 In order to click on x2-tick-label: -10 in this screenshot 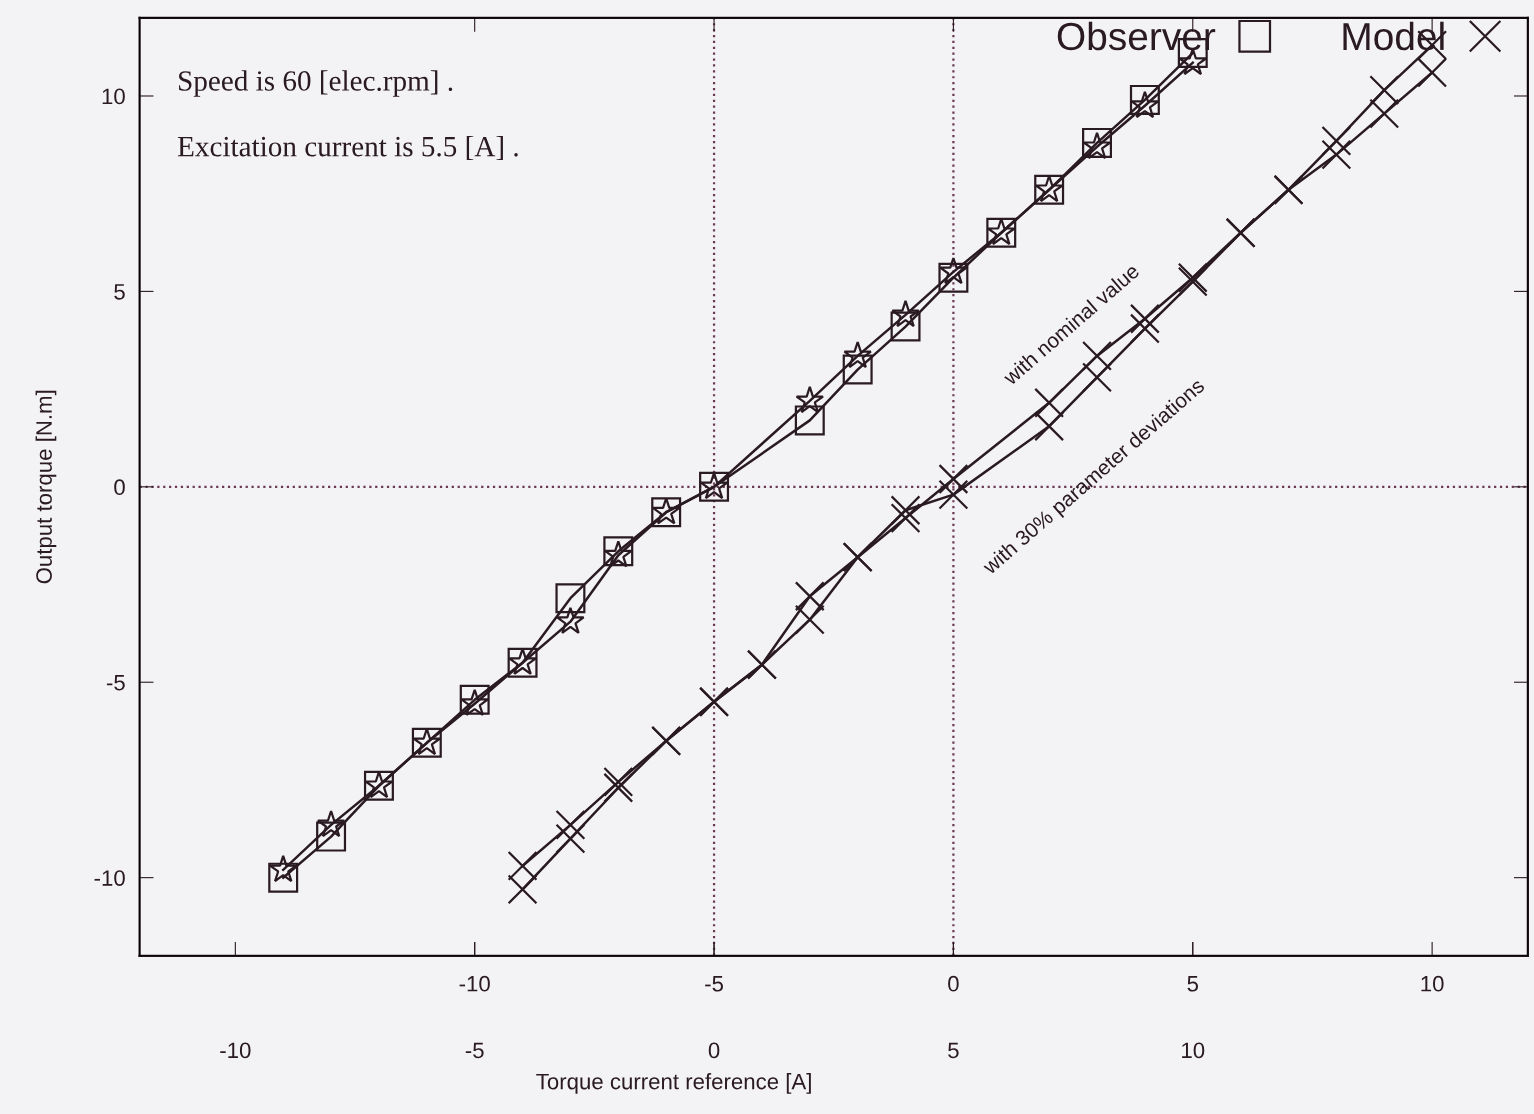, I will do `click(235, 1050)`.